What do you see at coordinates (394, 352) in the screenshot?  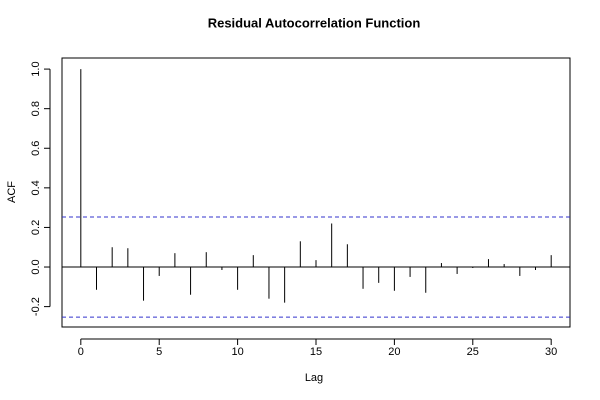 I see `x-tick-label: 20` at bounding box center [394, 352].